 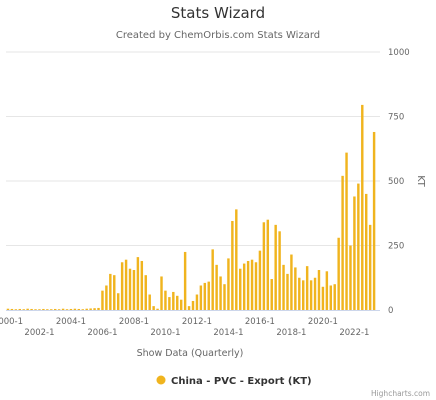 What do you see at coordinates (161, 293) in the screenshot?
I see `bar: 2009-4: 130` at bounding box center [161, 293].